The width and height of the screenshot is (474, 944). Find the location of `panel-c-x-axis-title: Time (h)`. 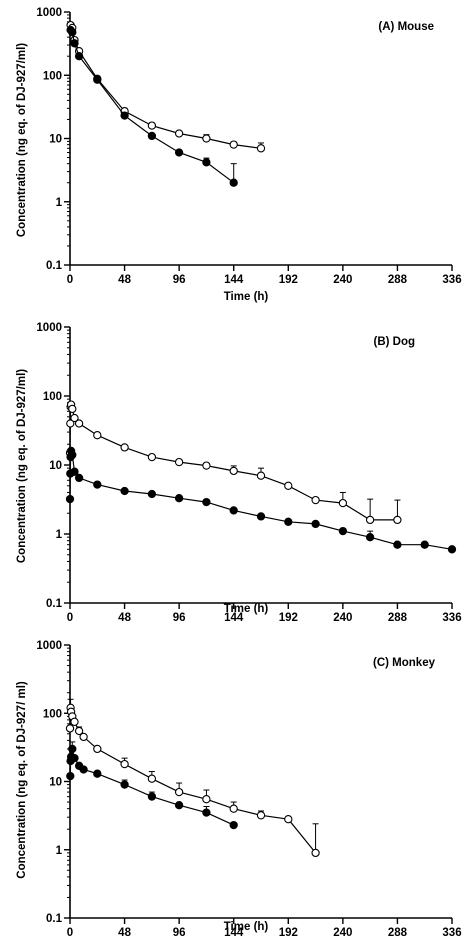

panel-c-x-axis-title: Time (h) is located at coordinates (246, 927).